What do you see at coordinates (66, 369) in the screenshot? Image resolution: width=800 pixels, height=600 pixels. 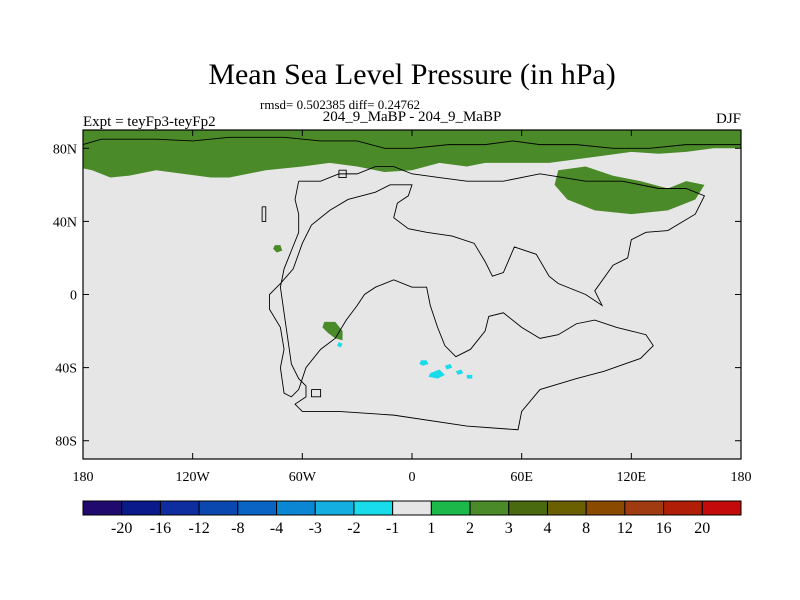 I see `y-tick-label-3: 40S` at bounding box center [66, 369].